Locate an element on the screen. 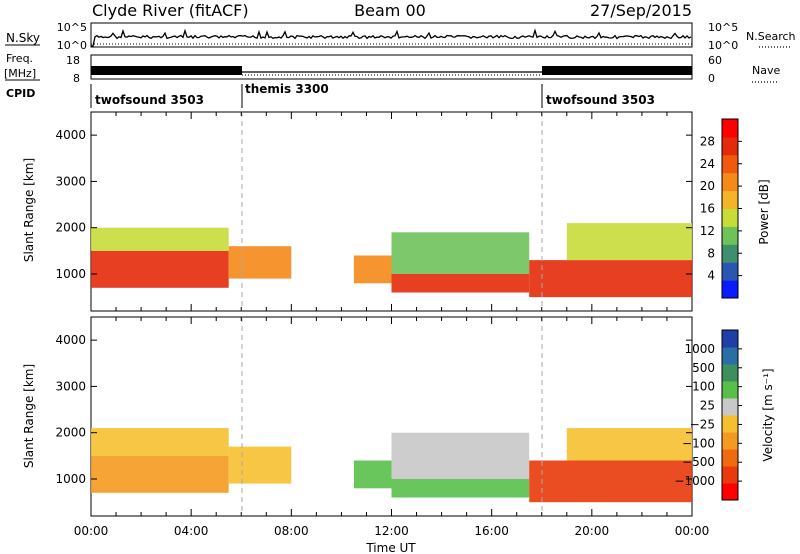  power-colorbar-tick-label-3: 16 is located at coordinates (707, 209).